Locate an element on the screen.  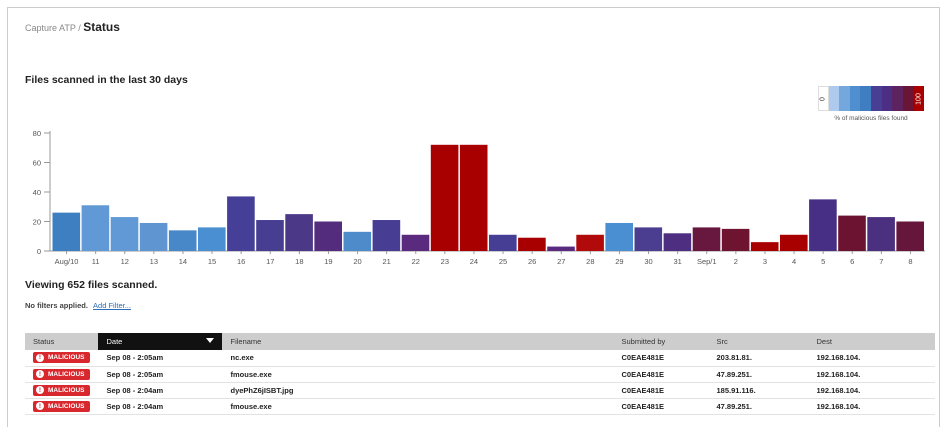
legend-color-scale: 0 100 is located at coordinates (871, 98).